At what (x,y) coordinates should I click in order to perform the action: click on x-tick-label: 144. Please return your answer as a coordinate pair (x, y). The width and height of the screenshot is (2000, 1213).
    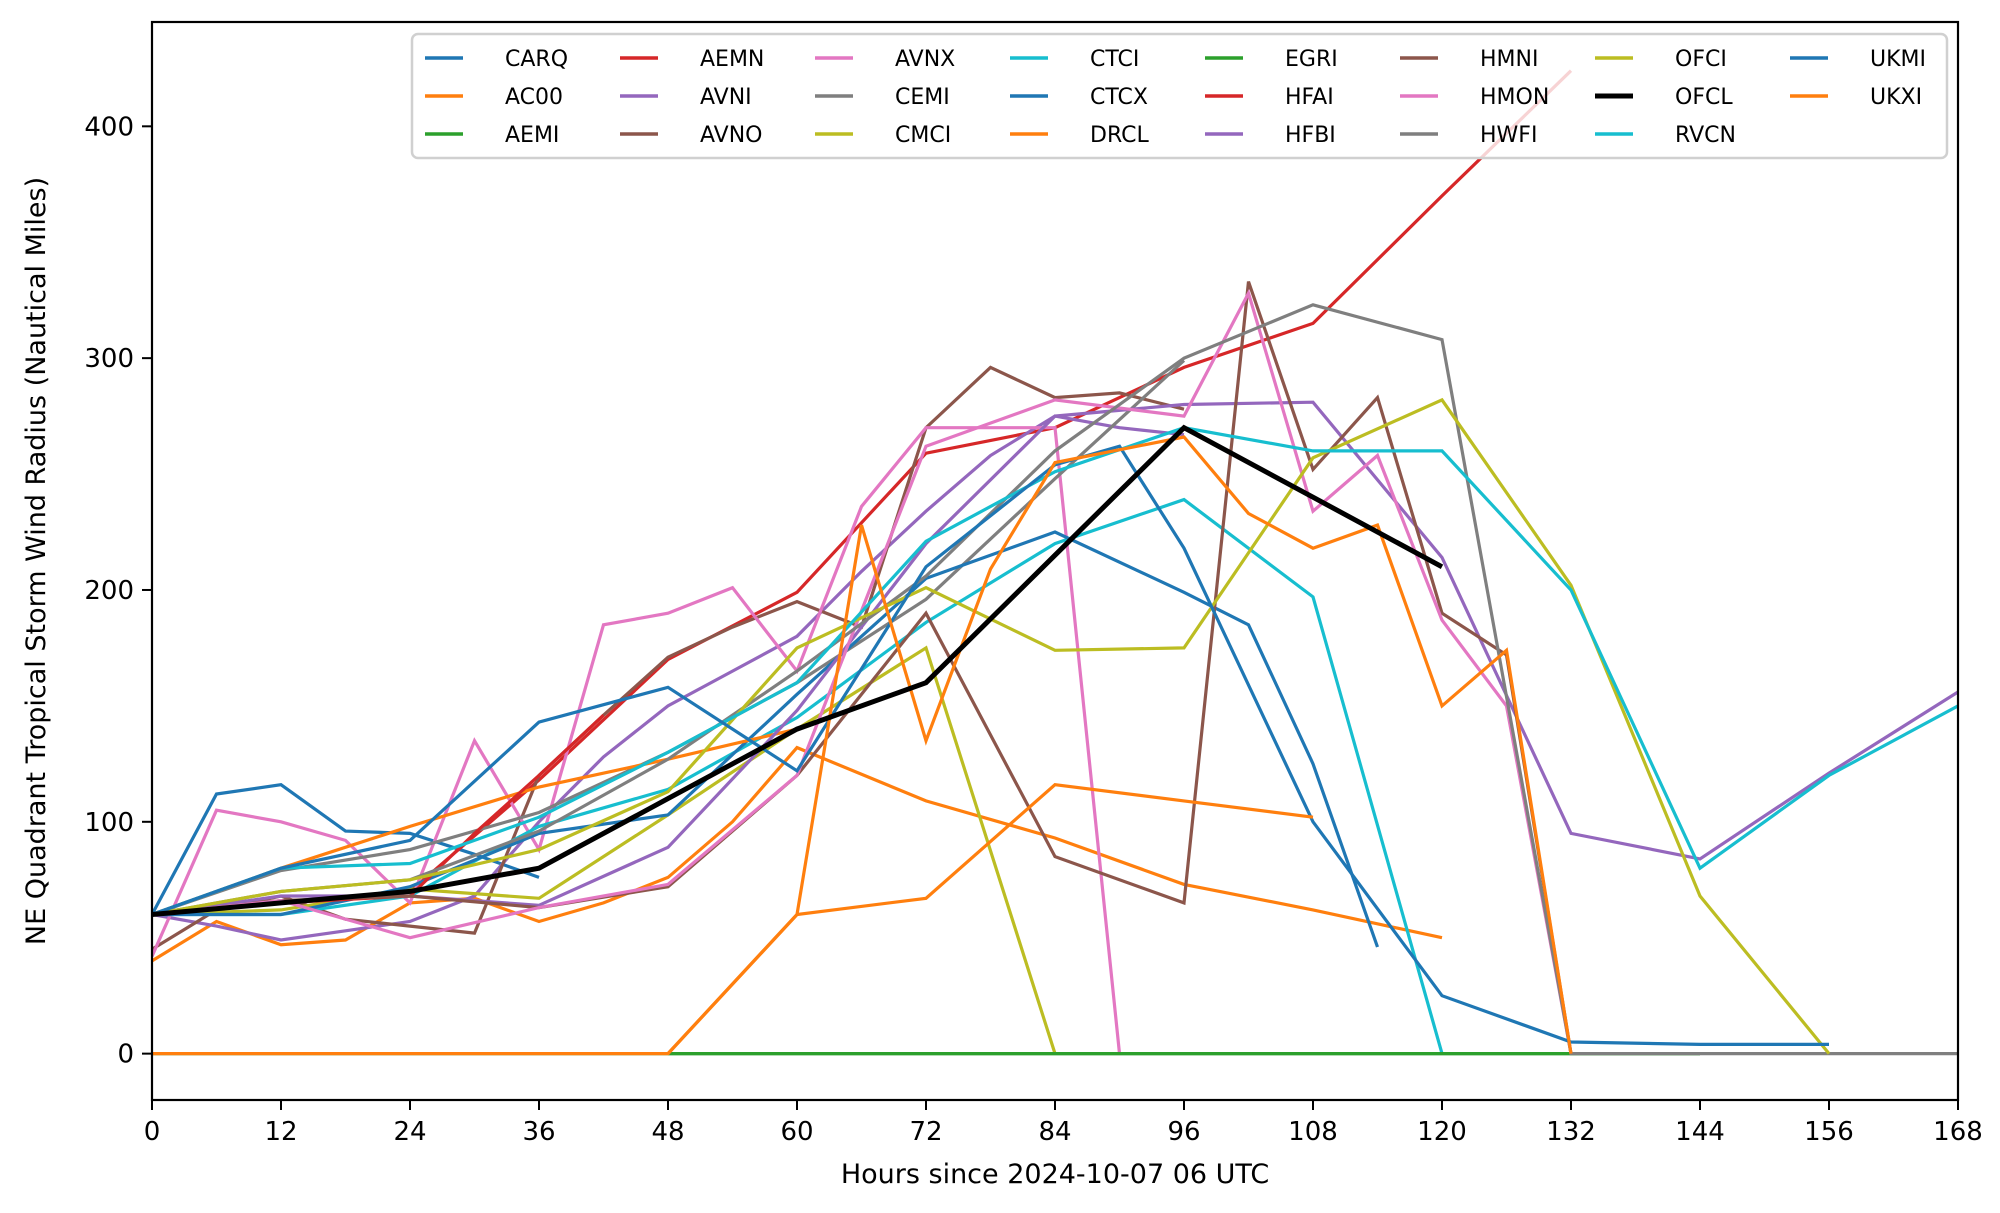
    Looking at the image, I should click on (1700, 1132).